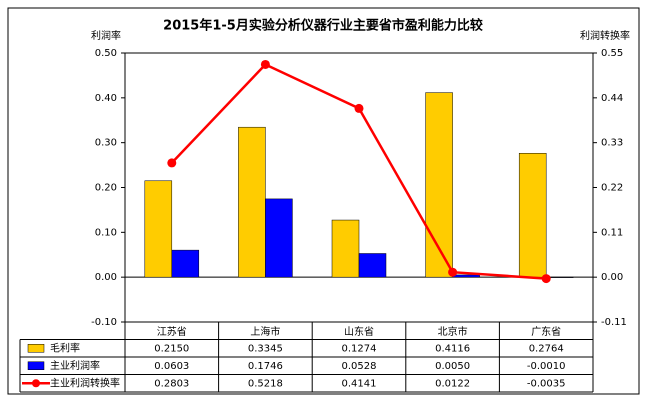  Describe the element at coordinates (359, 348) in the screenshot. I see `table-value: 0.1274` at that location.